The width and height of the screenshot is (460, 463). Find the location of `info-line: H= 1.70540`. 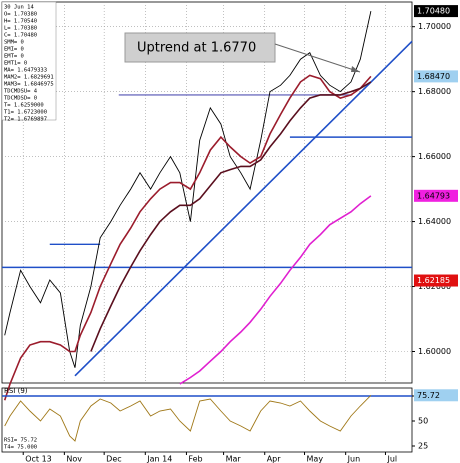

info-line: H= 1.70540 is located at coordinates (20, 22).